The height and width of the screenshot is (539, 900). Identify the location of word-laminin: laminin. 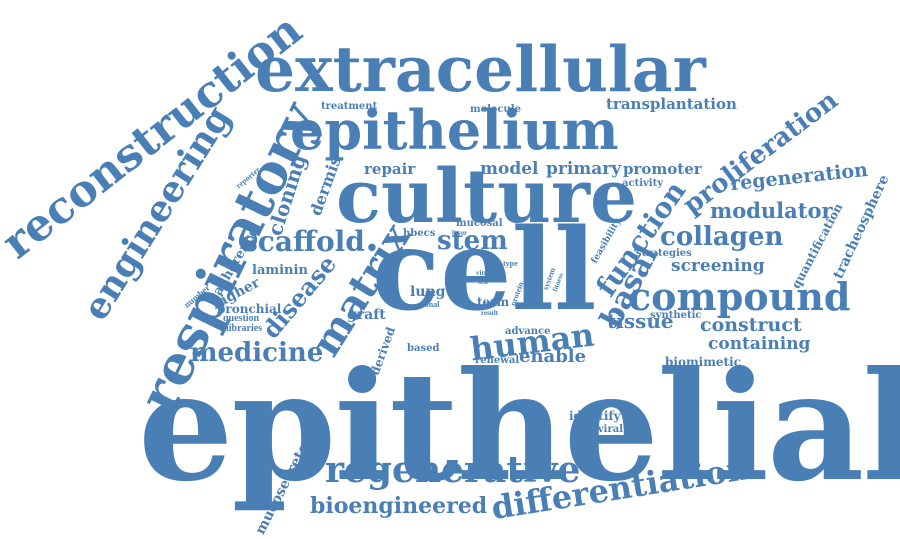
(280, 270).